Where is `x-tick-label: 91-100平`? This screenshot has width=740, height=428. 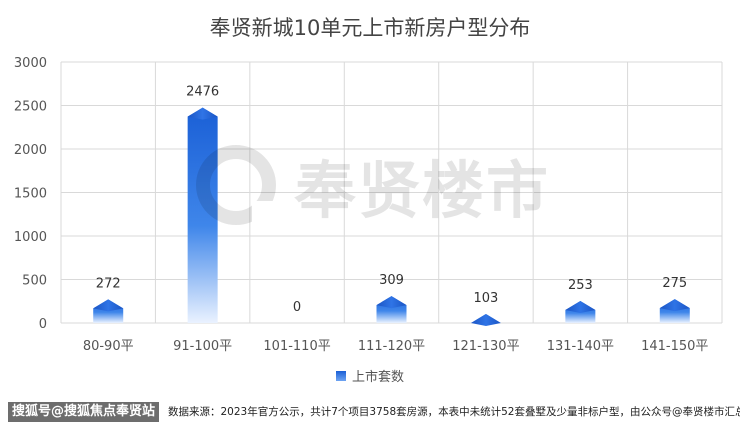 x-tick-label: 91-100平 is located at coordinates (202, 346).